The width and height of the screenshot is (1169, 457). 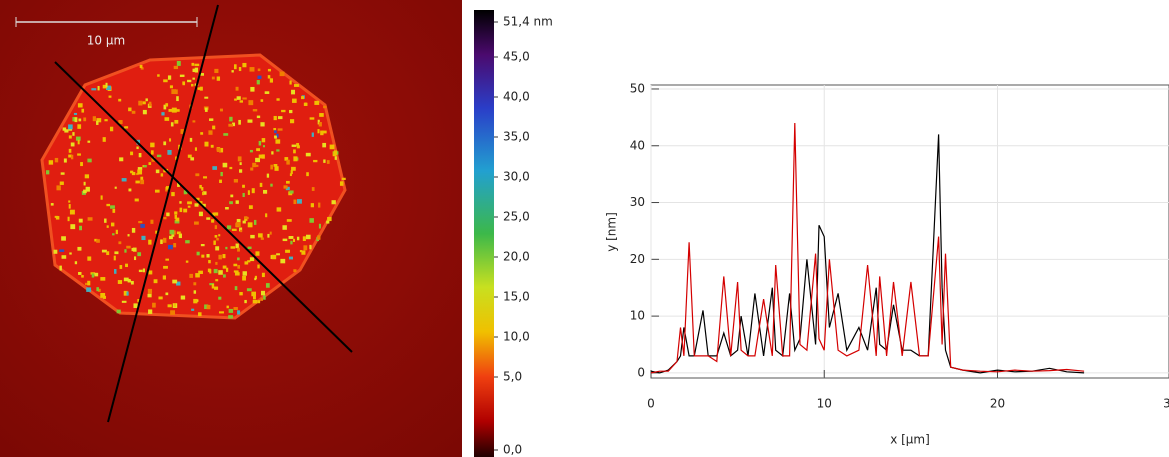 What do you see at coordinates (512, 377) in the screenshot?
I see `colorbar-label: 5,0` at bounding box center [512, 377].